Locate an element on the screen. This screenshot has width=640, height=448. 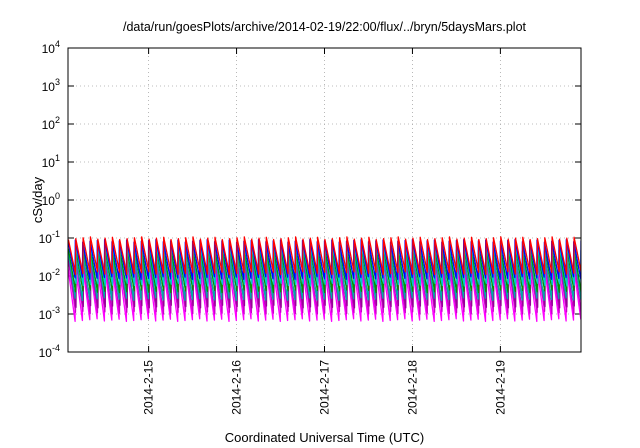
y-tick-label: 10³ is located at coordinates (51, 85).